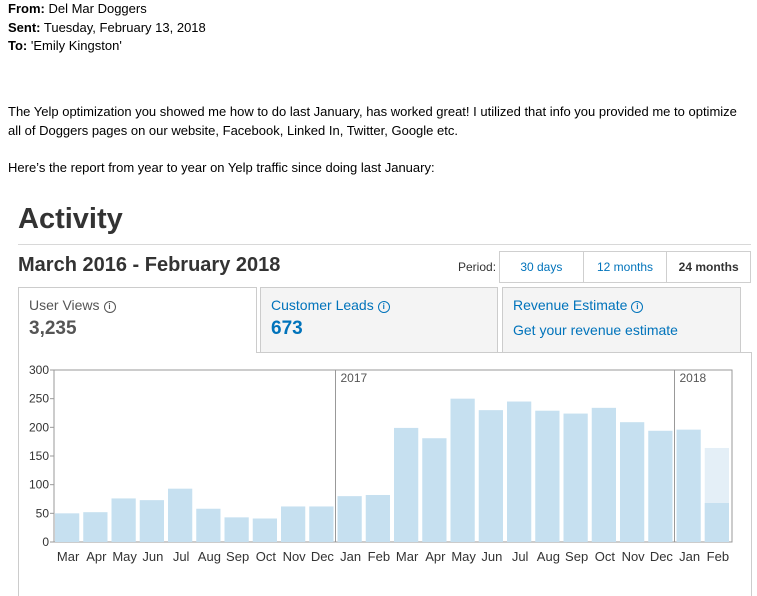 This screenshot has width=757, height=596. I want to click on from-value: Del Mar Doggers, so click(97, 8).